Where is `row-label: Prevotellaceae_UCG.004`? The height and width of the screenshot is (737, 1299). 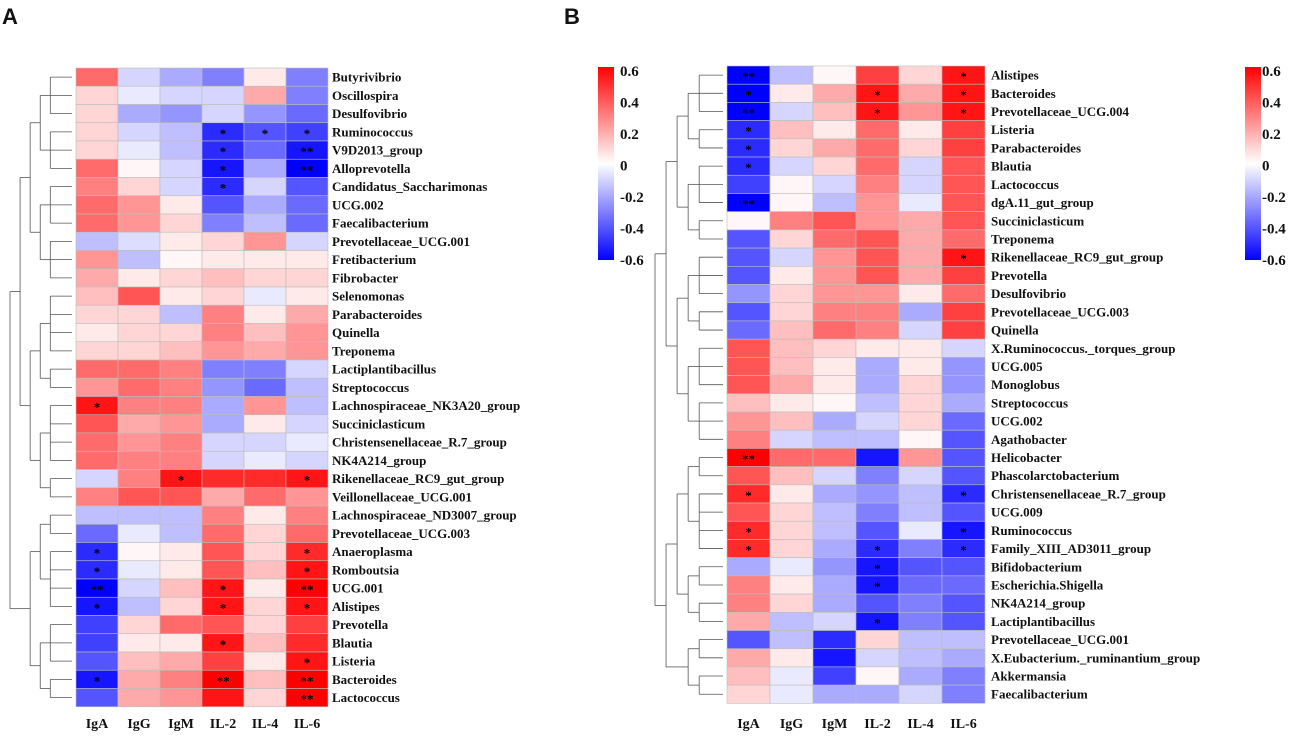 row-label: Prevotellaceae_UCG.004 is located at coordinates (1060, 111).